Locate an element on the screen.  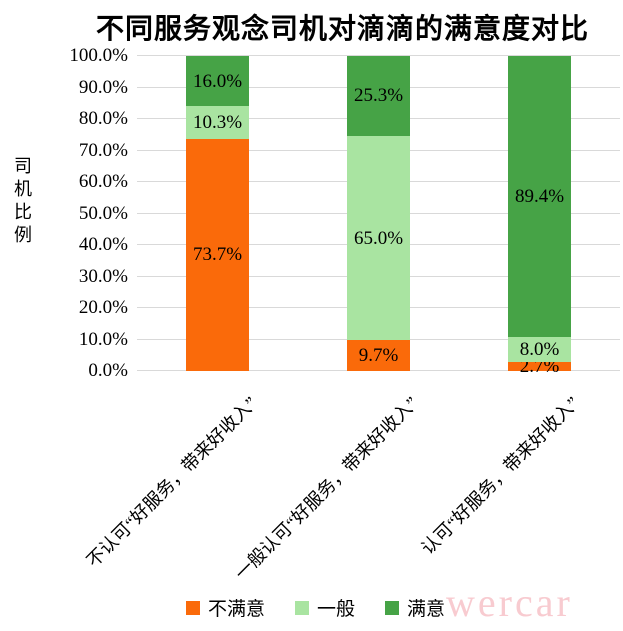
x-tick-label: 不认可“好服务，带来好收入” is located at coordinates (171, 482).